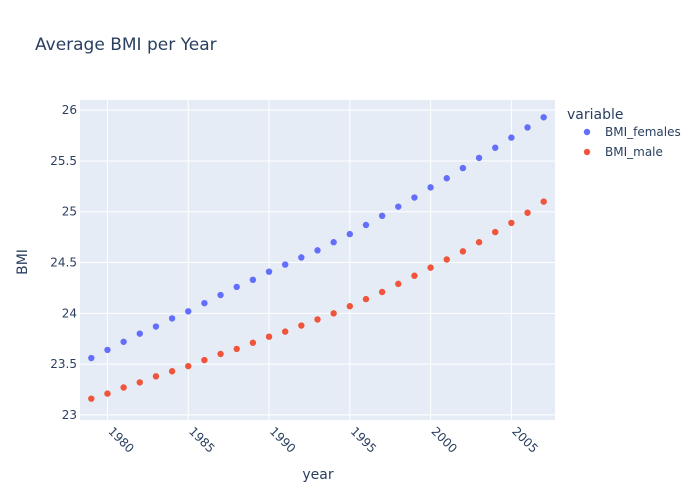 Image resolution: width=700 pixels, height=500 pixels. I want to click on x-axis-title: year, so click(317, 475).